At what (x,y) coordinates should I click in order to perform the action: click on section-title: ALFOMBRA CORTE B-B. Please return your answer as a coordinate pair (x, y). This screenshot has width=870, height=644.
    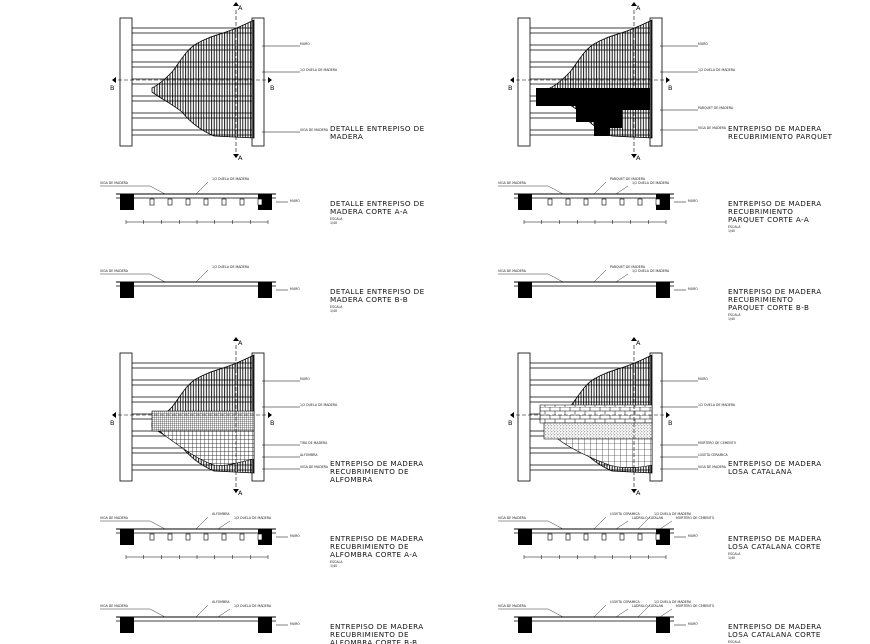
    Looking at the image, I should click on (374, 641).